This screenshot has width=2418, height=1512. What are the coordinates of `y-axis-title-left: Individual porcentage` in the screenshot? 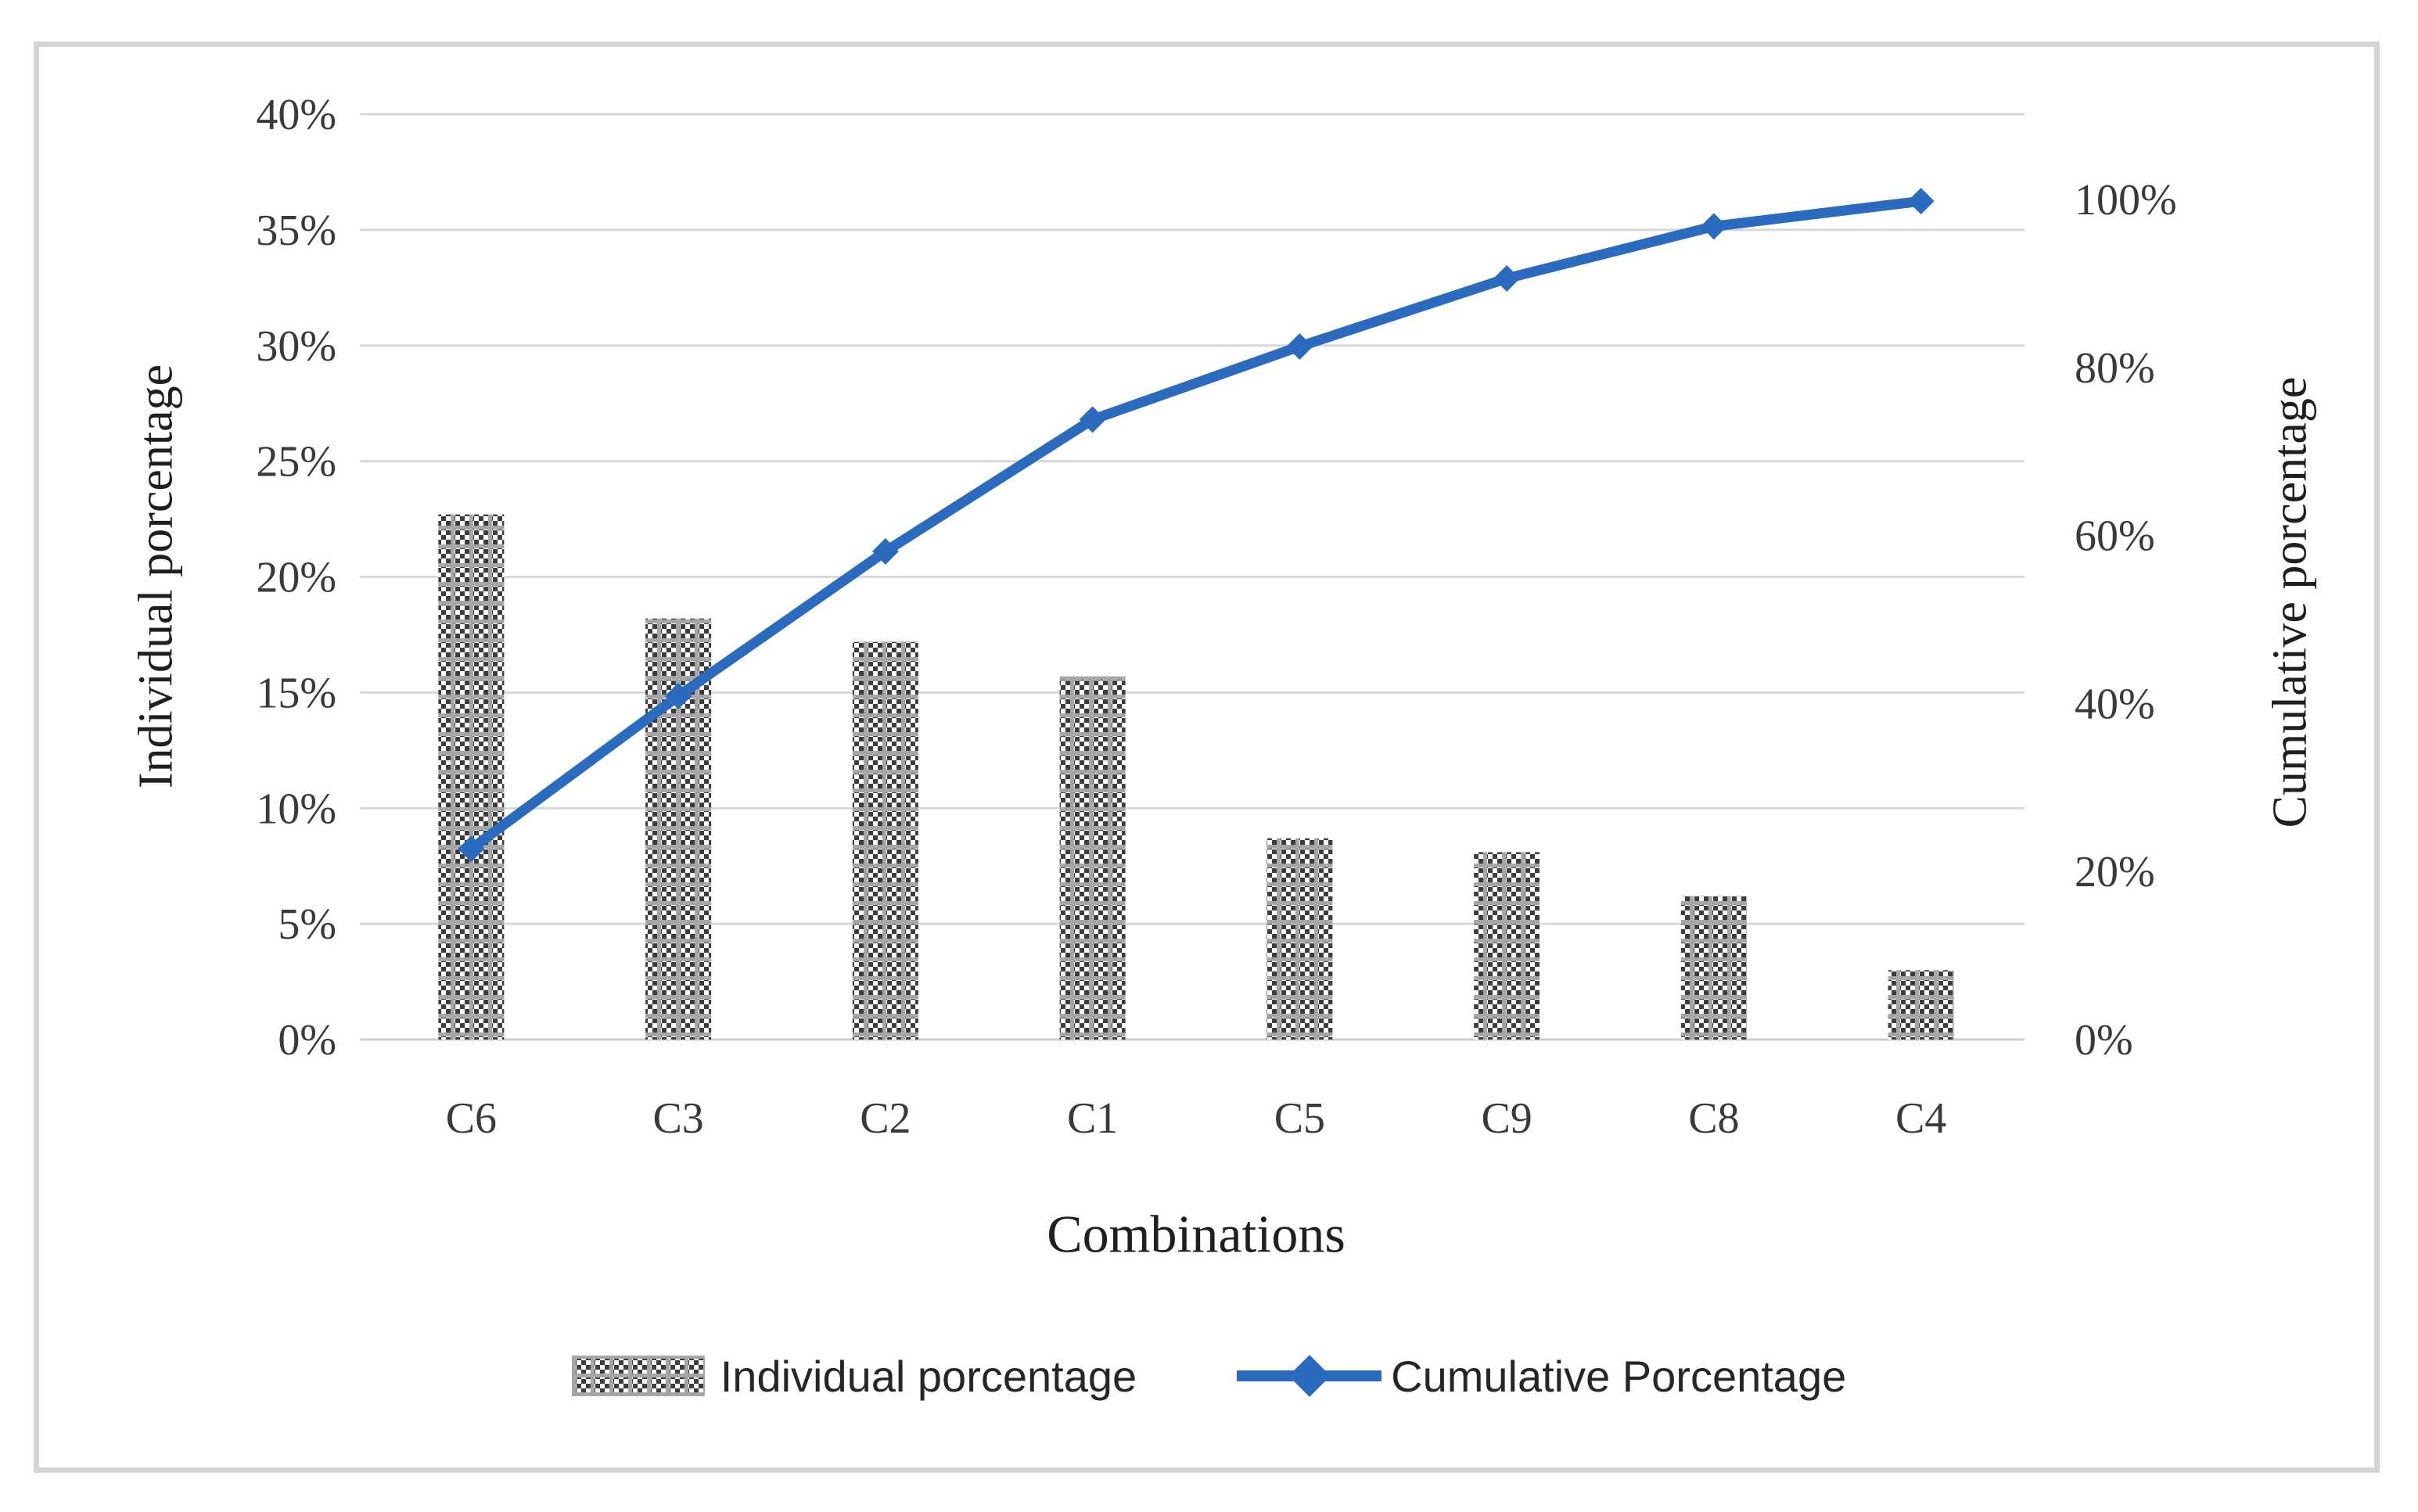 It's located at (156, 576).